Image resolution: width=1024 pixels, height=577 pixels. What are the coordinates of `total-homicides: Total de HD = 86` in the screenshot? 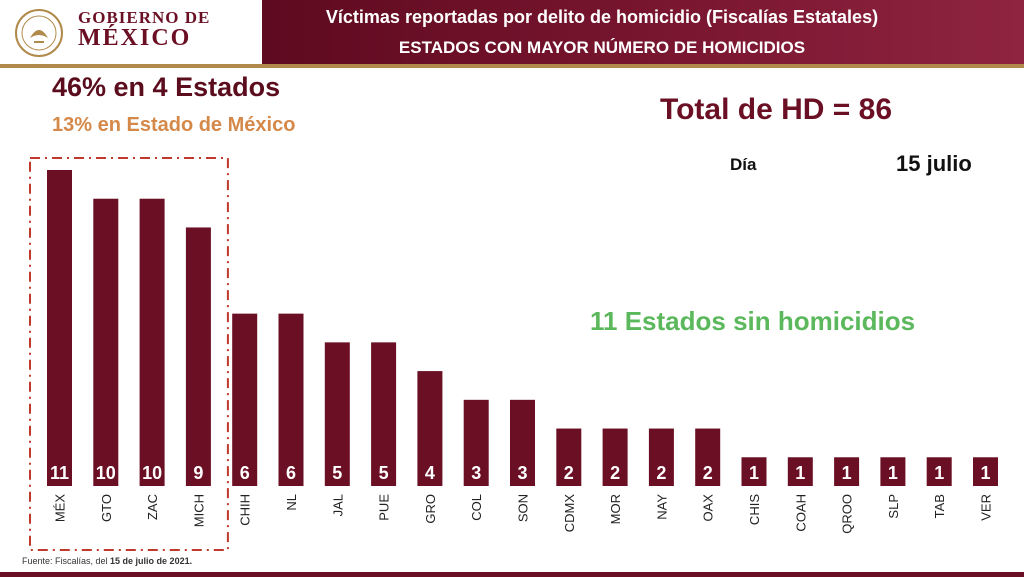 It's located at (776, 109).